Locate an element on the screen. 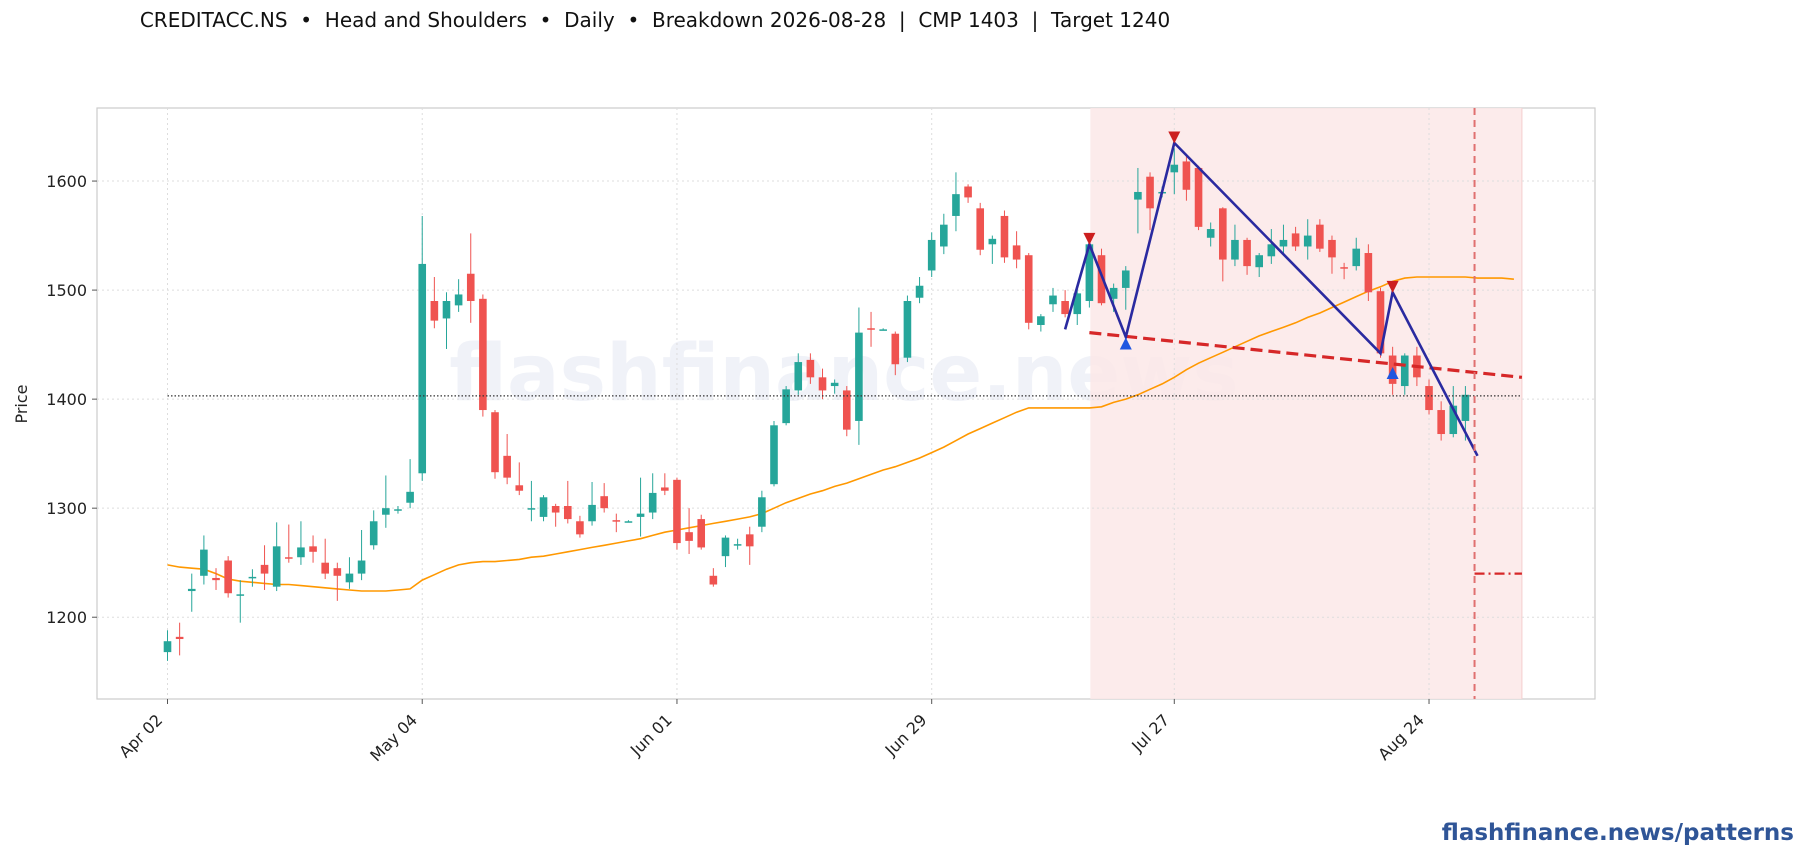 This screenshot has width=1804, height=860. x-tick-label: Jun 01 is located at coordinates (651, 735).